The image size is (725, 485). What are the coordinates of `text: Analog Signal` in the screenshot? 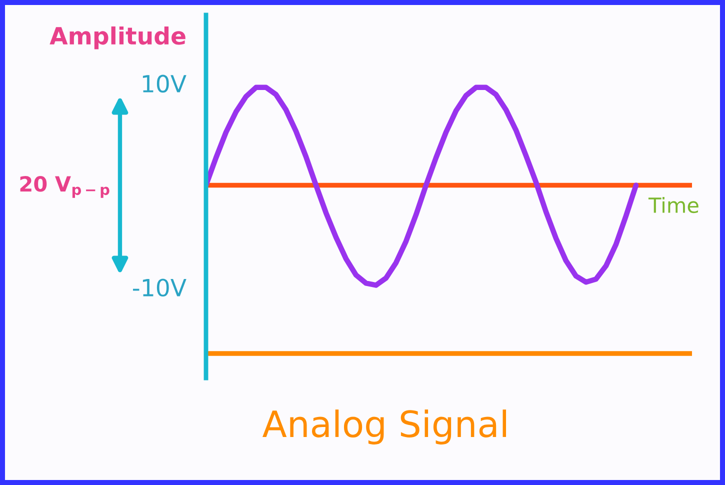 It's located at (384, 427).